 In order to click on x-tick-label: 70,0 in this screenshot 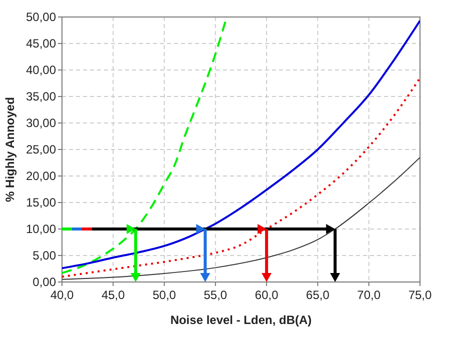, I will do `click(369, 295)`.